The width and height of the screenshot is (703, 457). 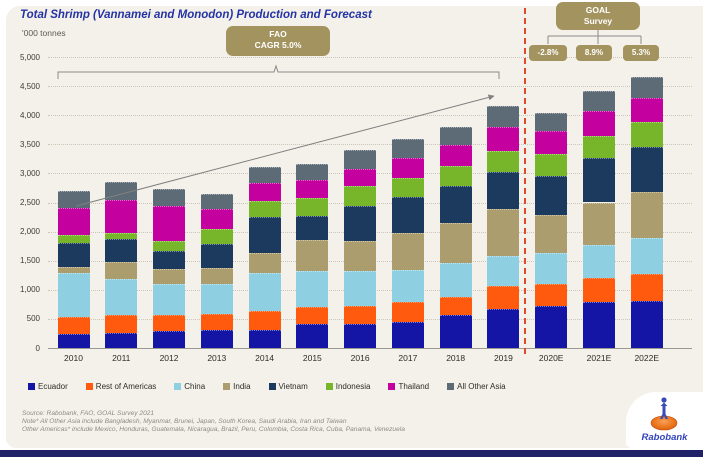 I want to click on bar-segment-2012-rest-of-americas, so click(x=169, y=322).